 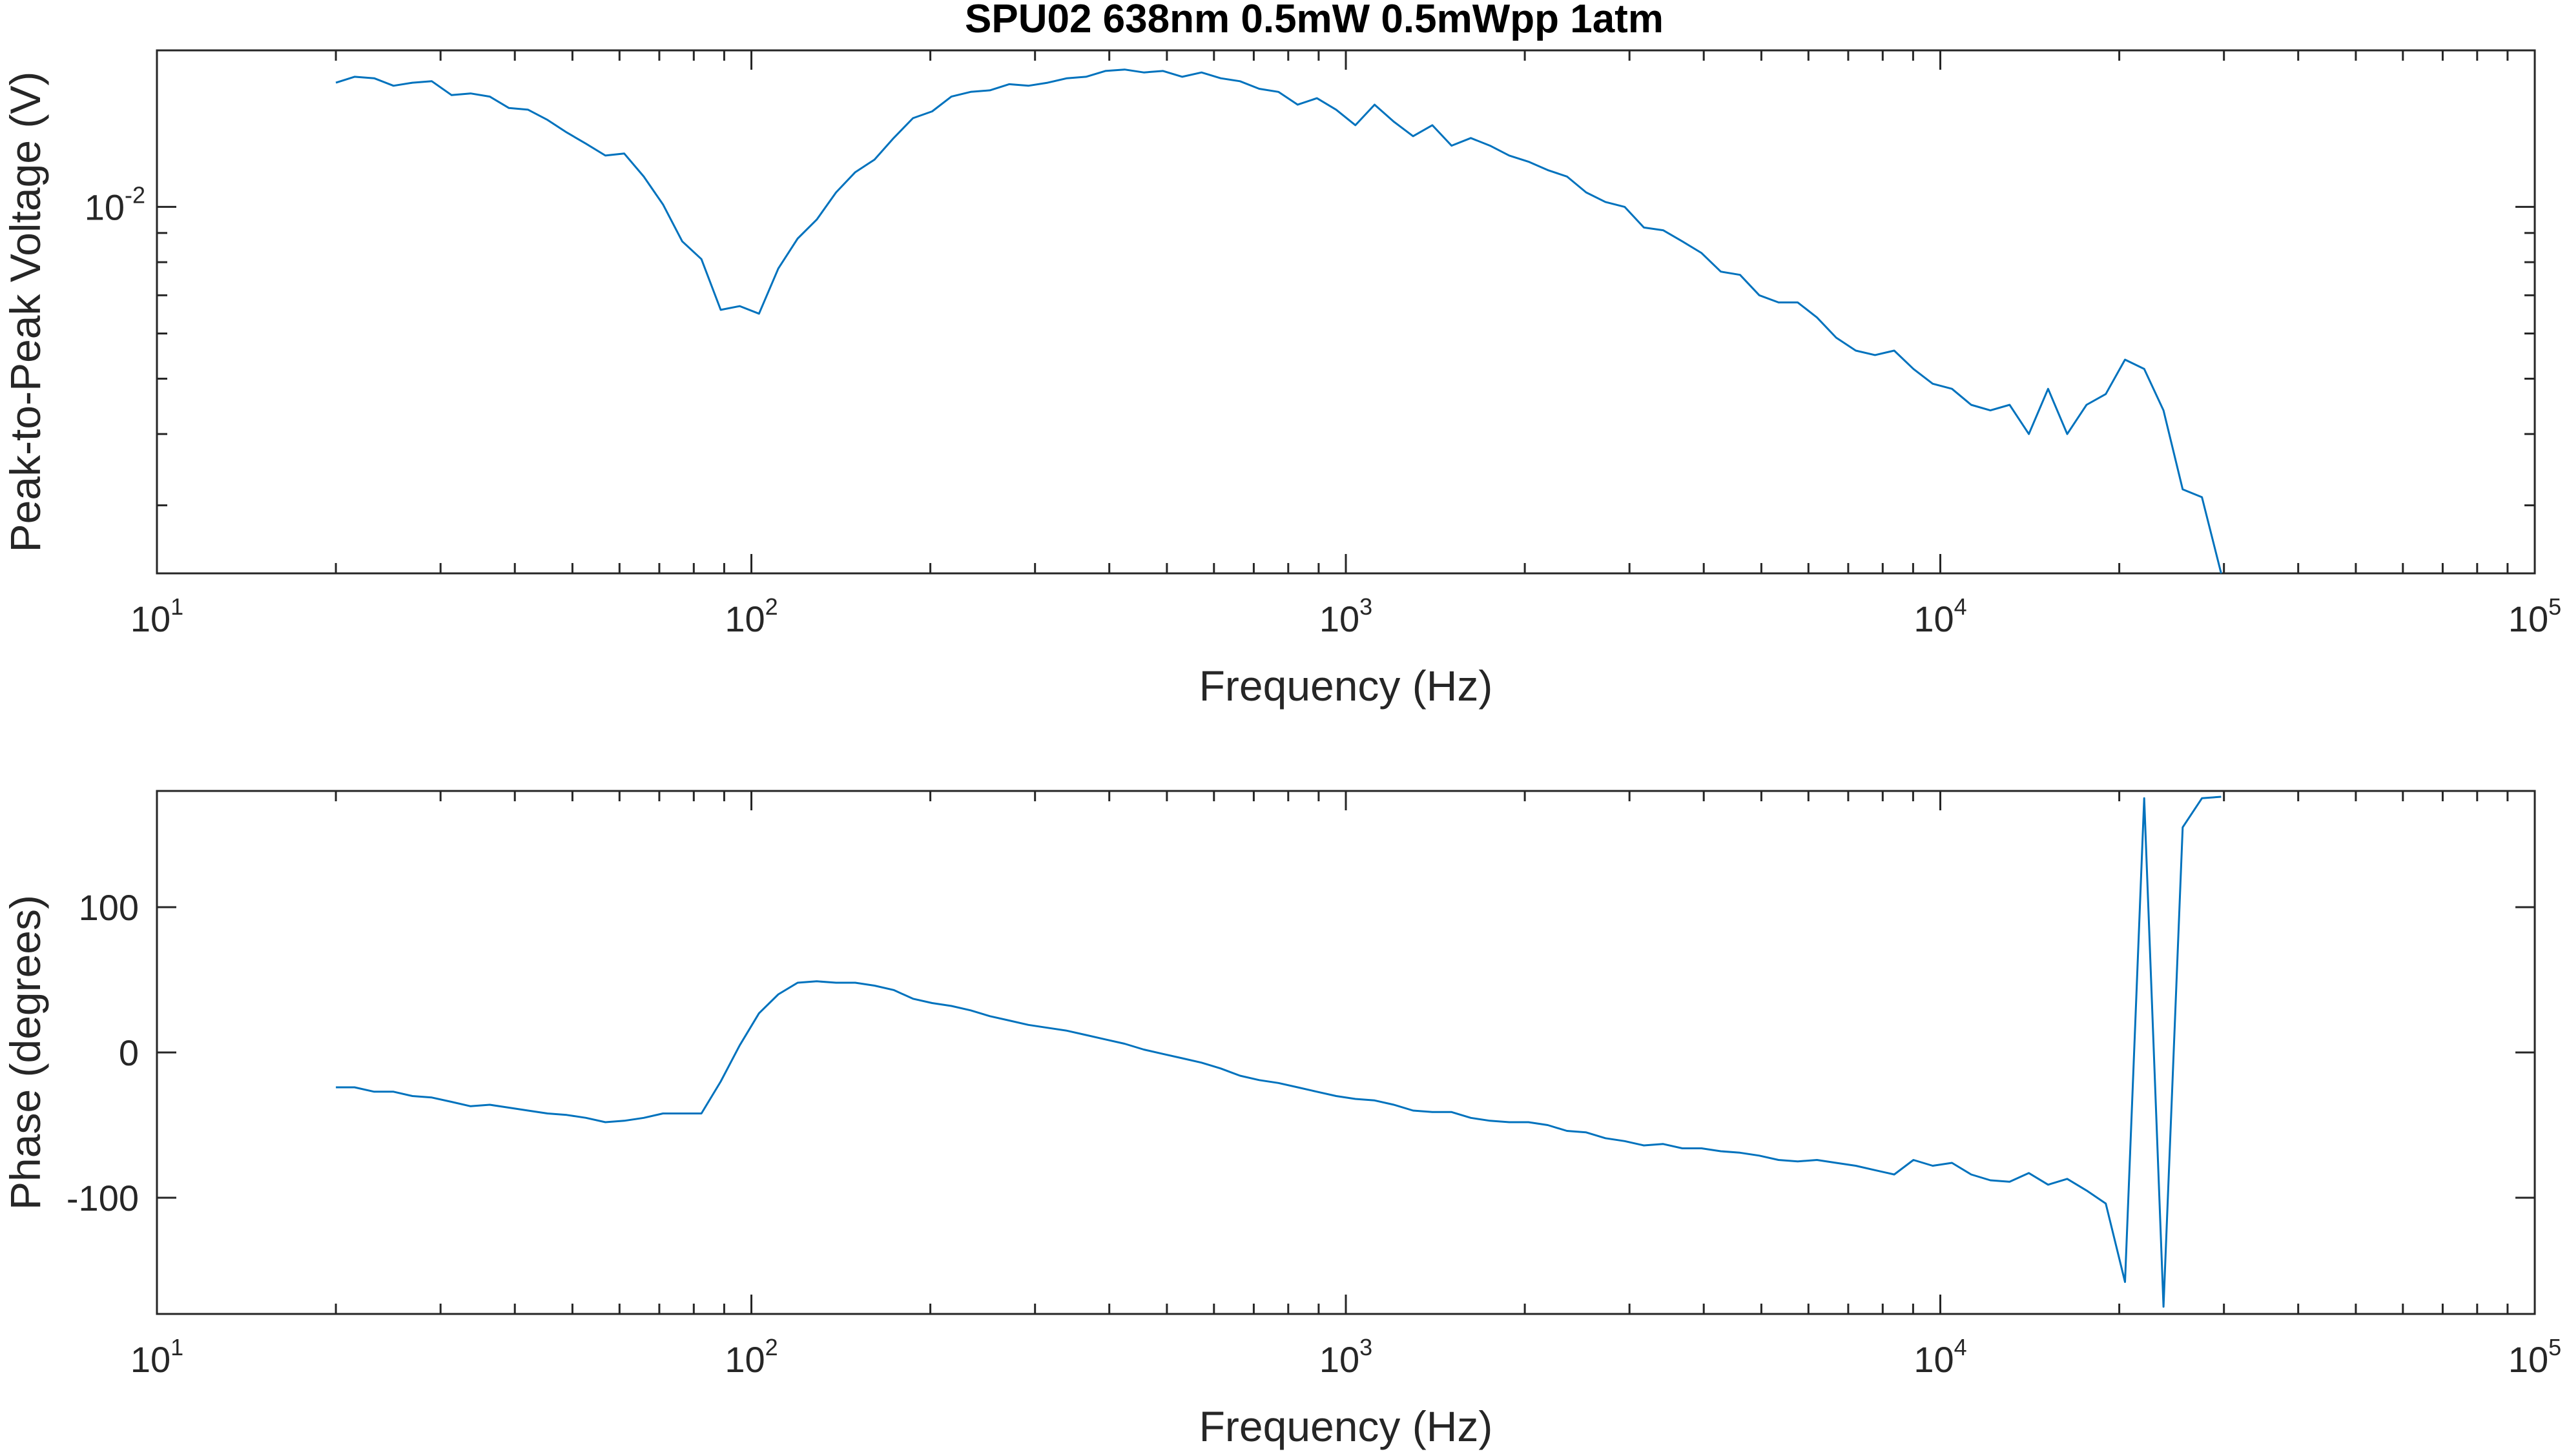 I want to click on chart-title: SPU02 638nm 0.5mW 0.5mWpp 1atm, so click(x=1314, y=20).